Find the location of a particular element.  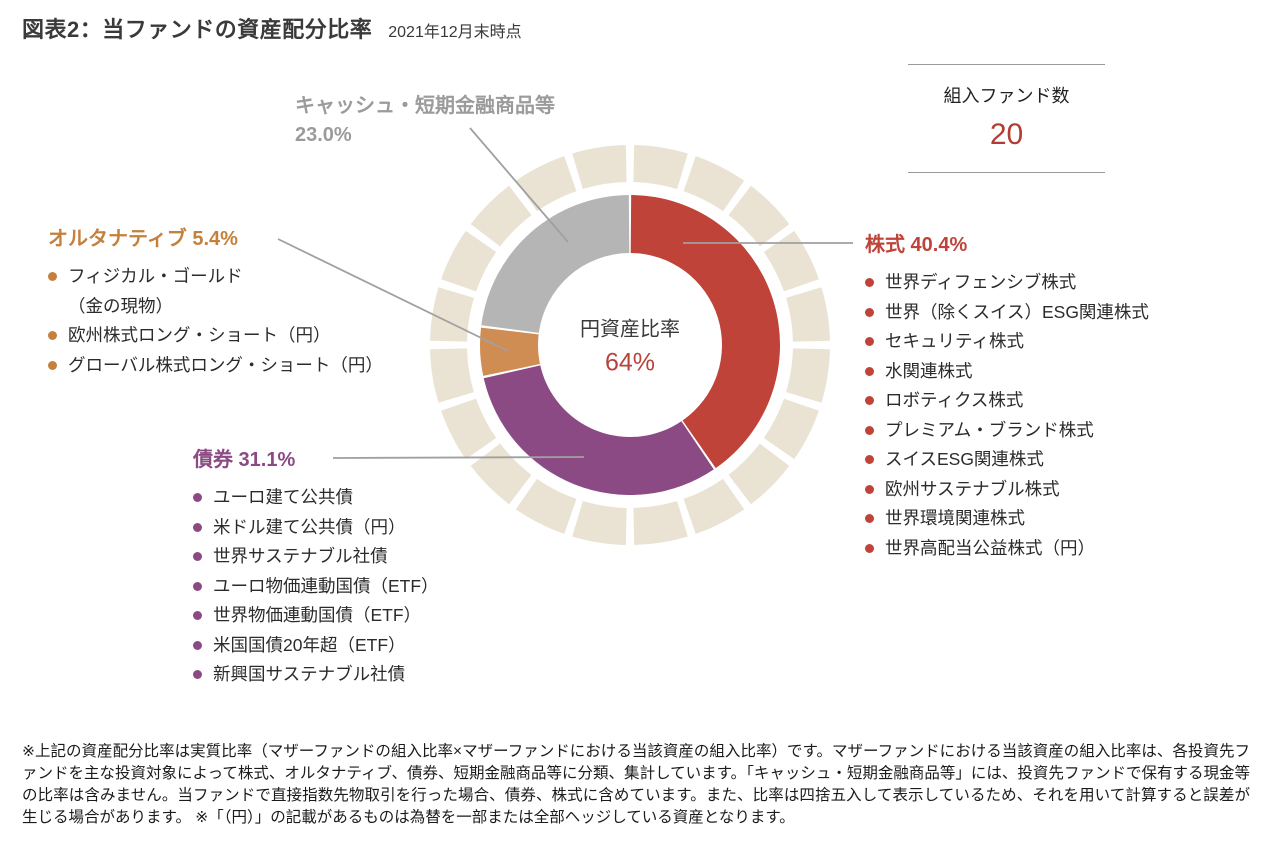

fund-name: （金の現物） is located at coordinates (120, 305).